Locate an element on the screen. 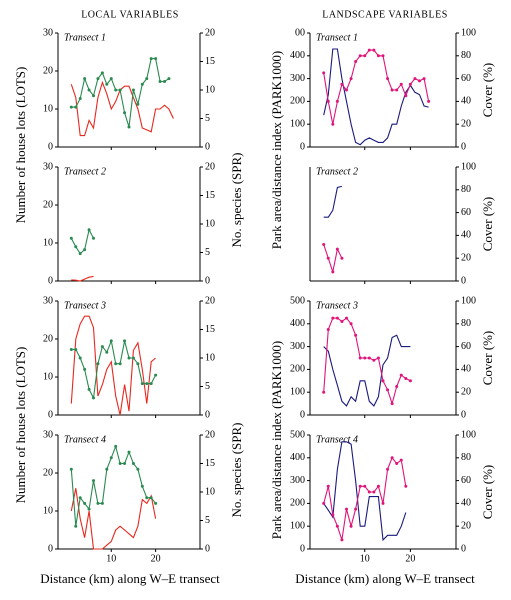 This screenshot has height=600, width=511. x-tick-label: 10 is located at coordinates (111, 558).